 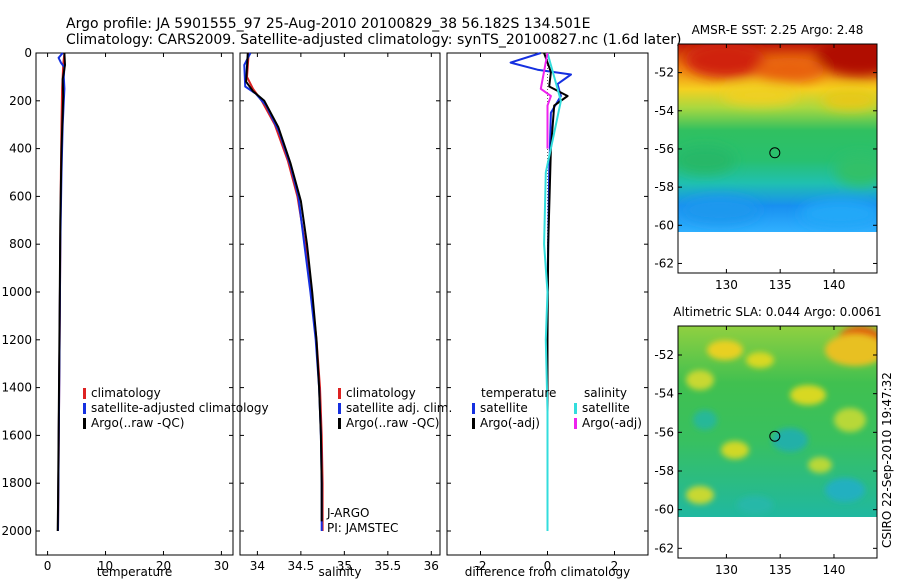 What do you see at coordinates (856, 170) in the screenshot?
I see `sst-green-patch` at bounding box center [856, 170].